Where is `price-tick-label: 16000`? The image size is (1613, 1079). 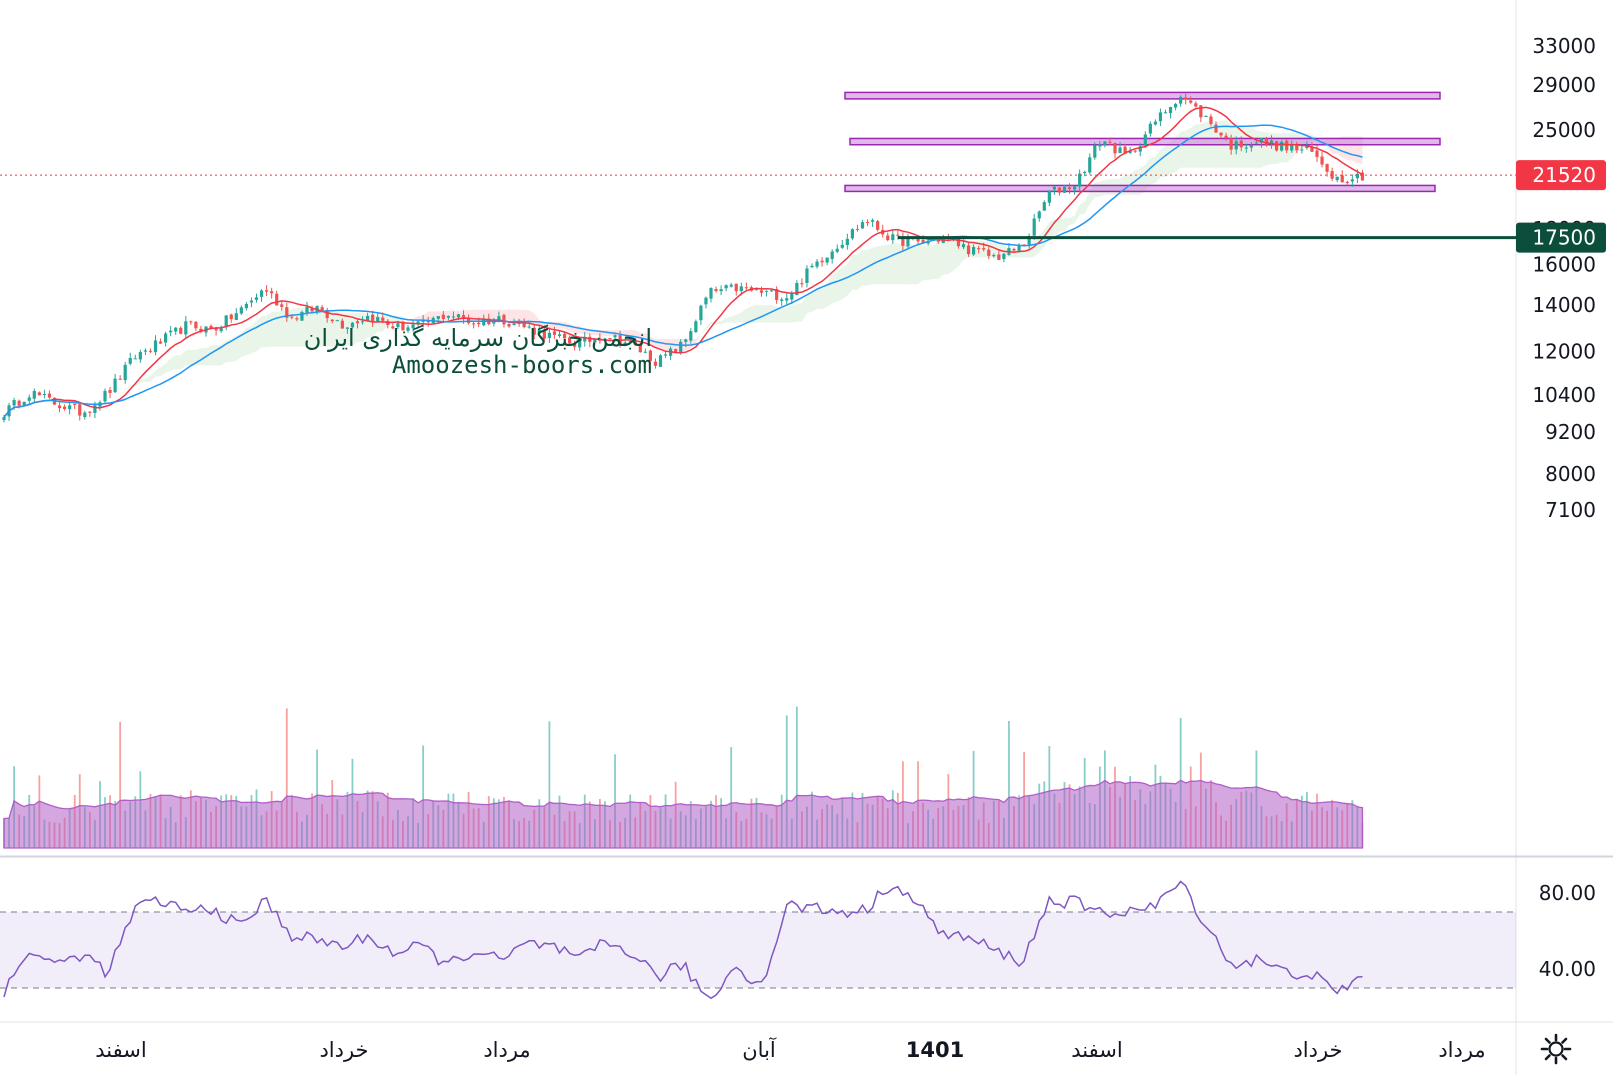
price-tick-label: 16000 is located at coordinates (1564, 265).